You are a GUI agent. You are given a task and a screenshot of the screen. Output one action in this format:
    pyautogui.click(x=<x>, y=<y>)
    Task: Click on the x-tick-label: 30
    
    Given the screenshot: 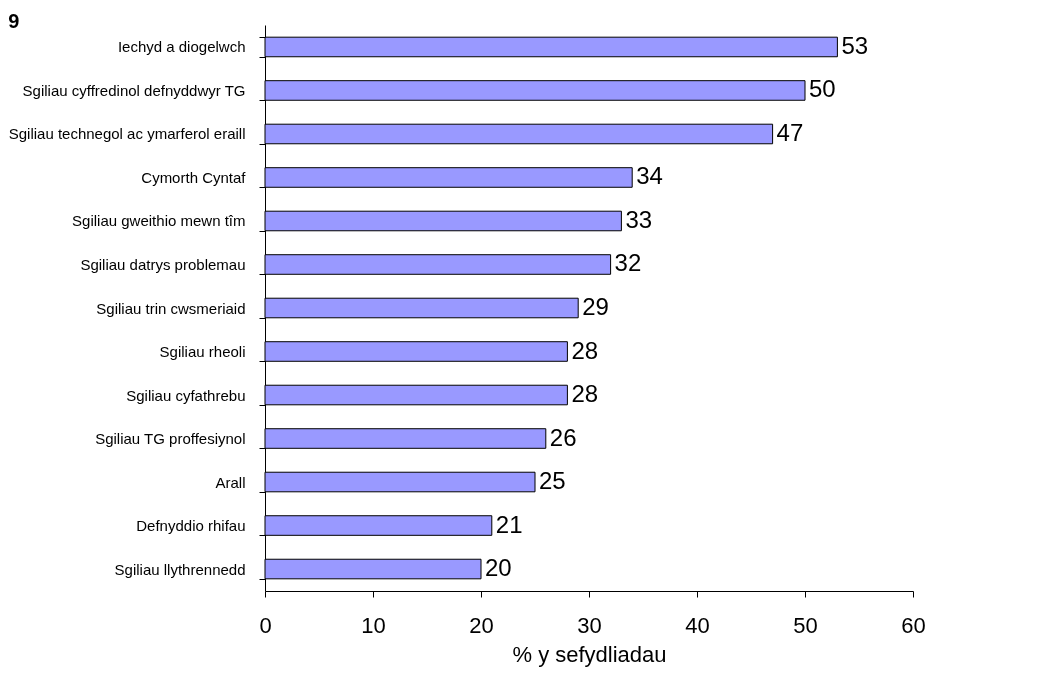 What is the action you would take?
    pyautogui.click(x=589, y=625)
    